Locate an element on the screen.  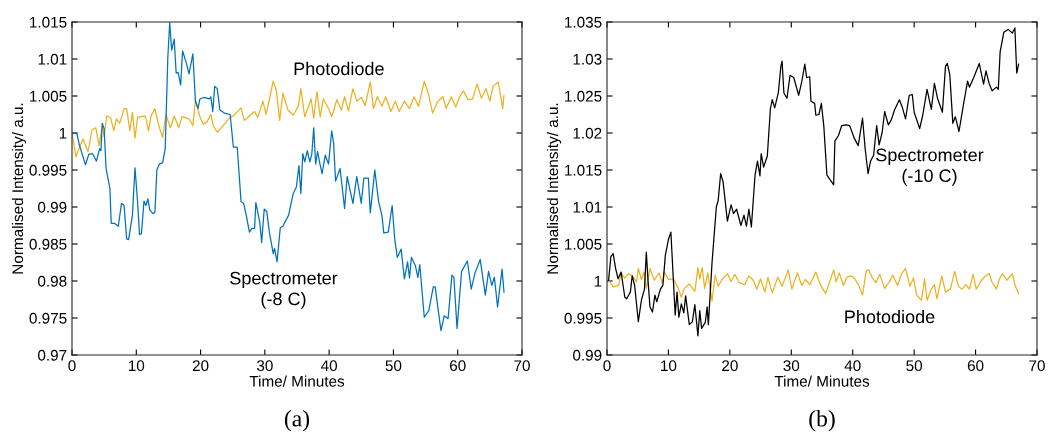
y-tick-label: 1.02 is located at coordinates (587, 133).